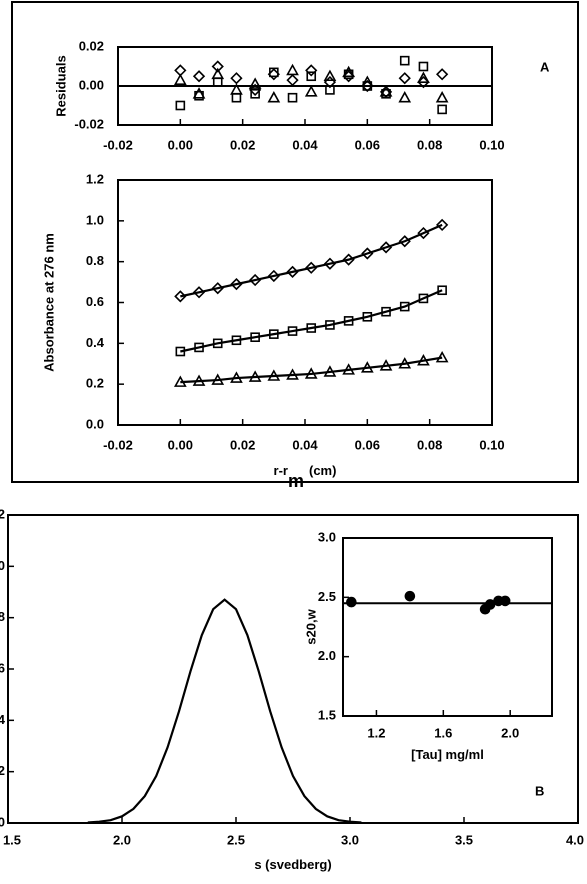 This screenshot has width=587, height=884. What do you see at coordinates (376, 732) in the screenshot?
I see `x-tick-label: 1.2` at bounding box center [376, 732].